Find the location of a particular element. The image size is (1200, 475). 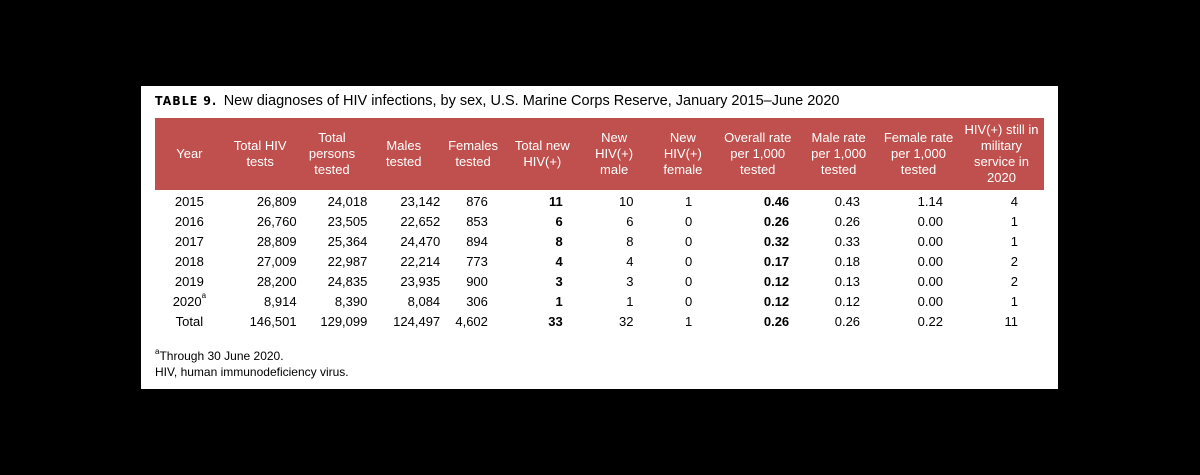

col-header-female-rate: Female rate per 1,000 tested is located at coordinates (918, 153).